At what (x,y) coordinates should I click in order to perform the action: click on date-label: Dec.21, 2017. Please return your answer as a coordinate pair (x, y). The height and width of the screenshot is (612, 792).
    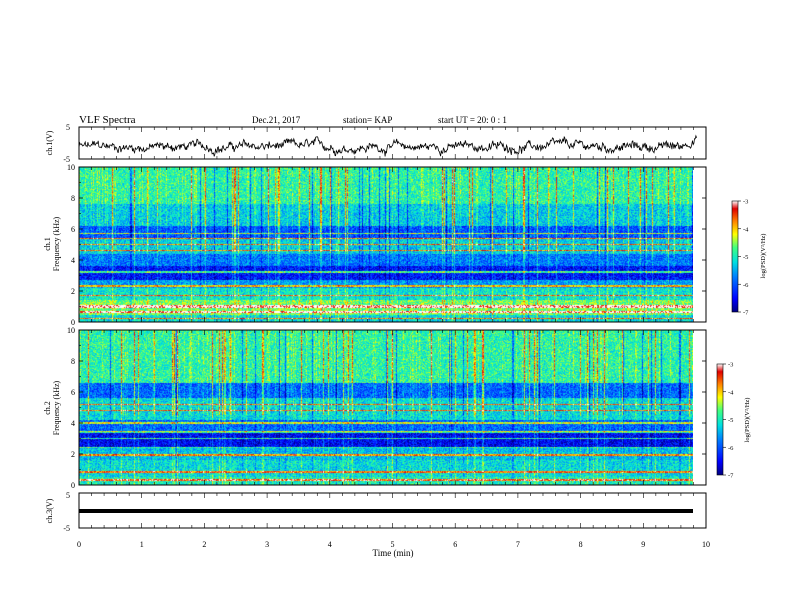
    Looking at the image, I should click on (276, 120).